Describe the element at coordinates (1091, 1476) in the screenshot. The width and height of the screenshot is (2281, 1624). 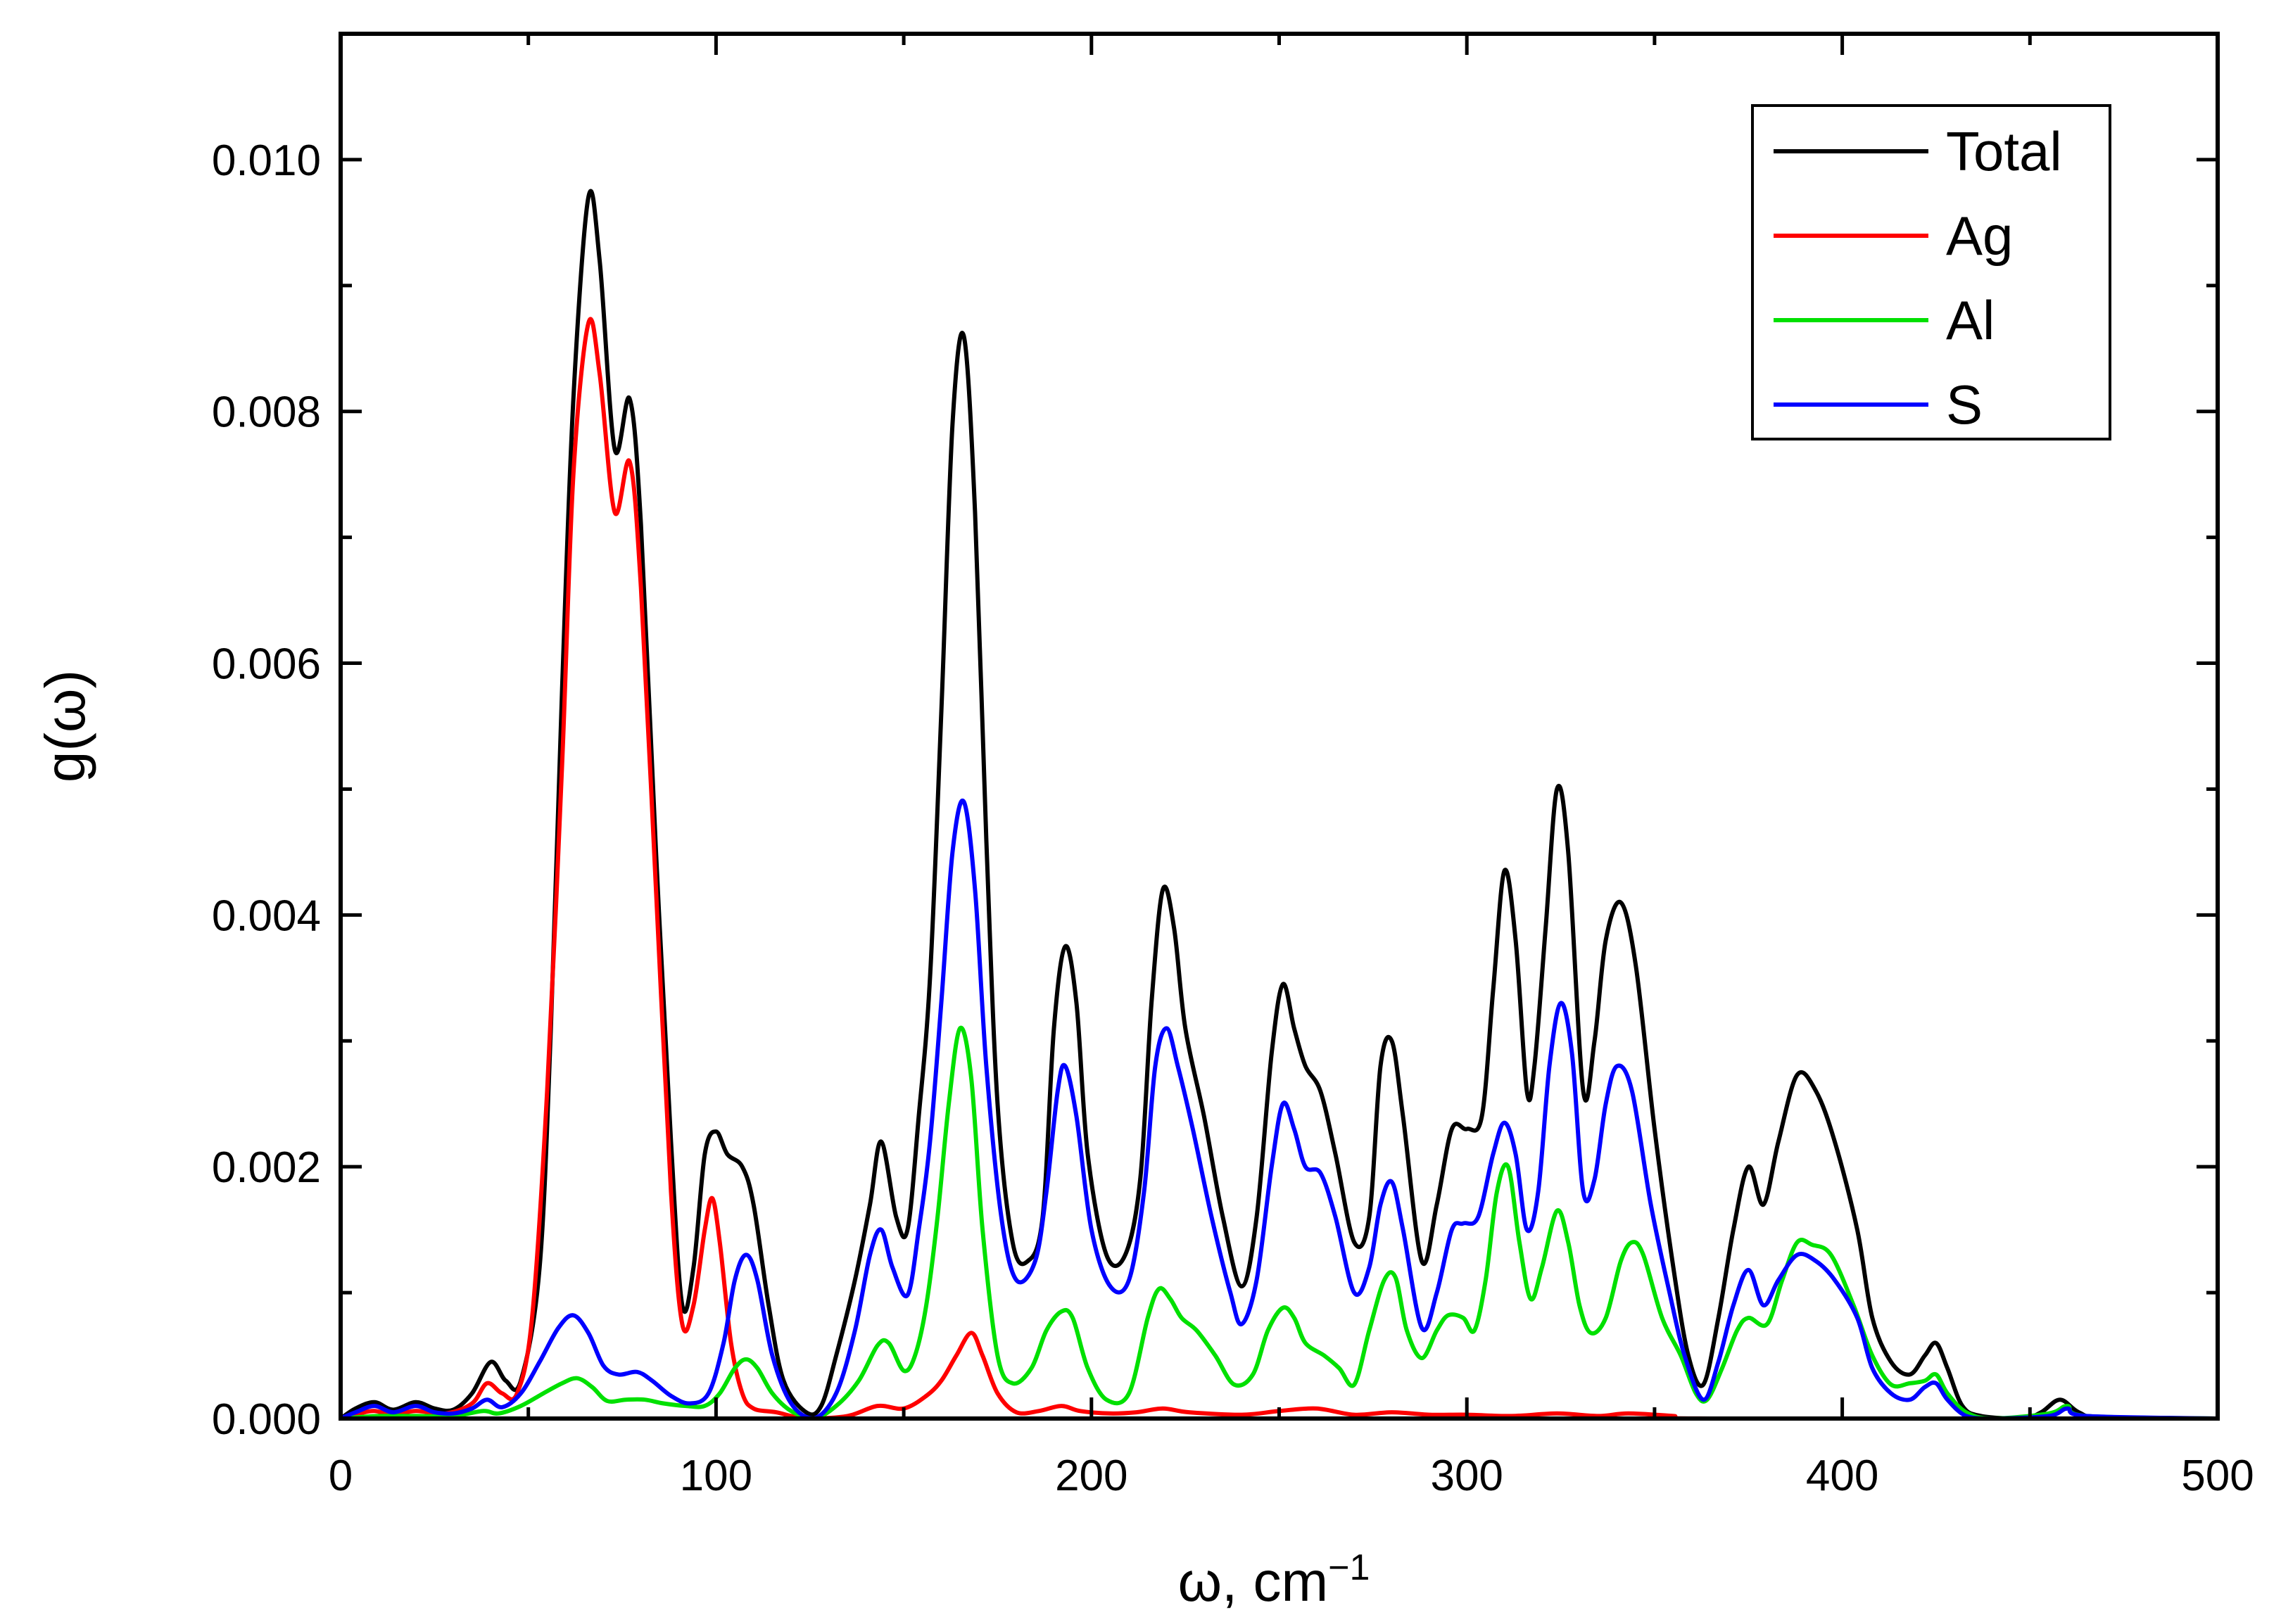
I see `x-tick-label: 200` at that location.